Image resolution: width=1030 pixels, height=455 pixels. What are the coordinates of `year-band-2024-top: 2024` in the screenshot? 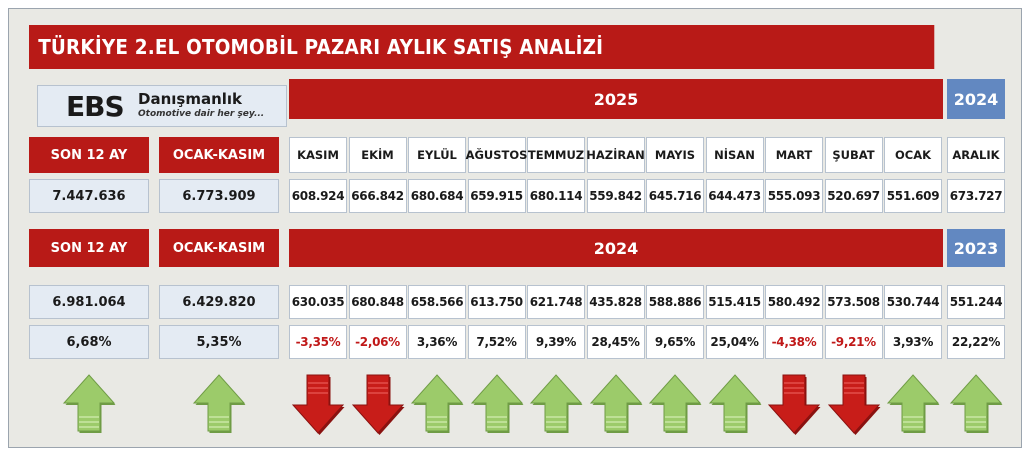 It's located at (976, 99).